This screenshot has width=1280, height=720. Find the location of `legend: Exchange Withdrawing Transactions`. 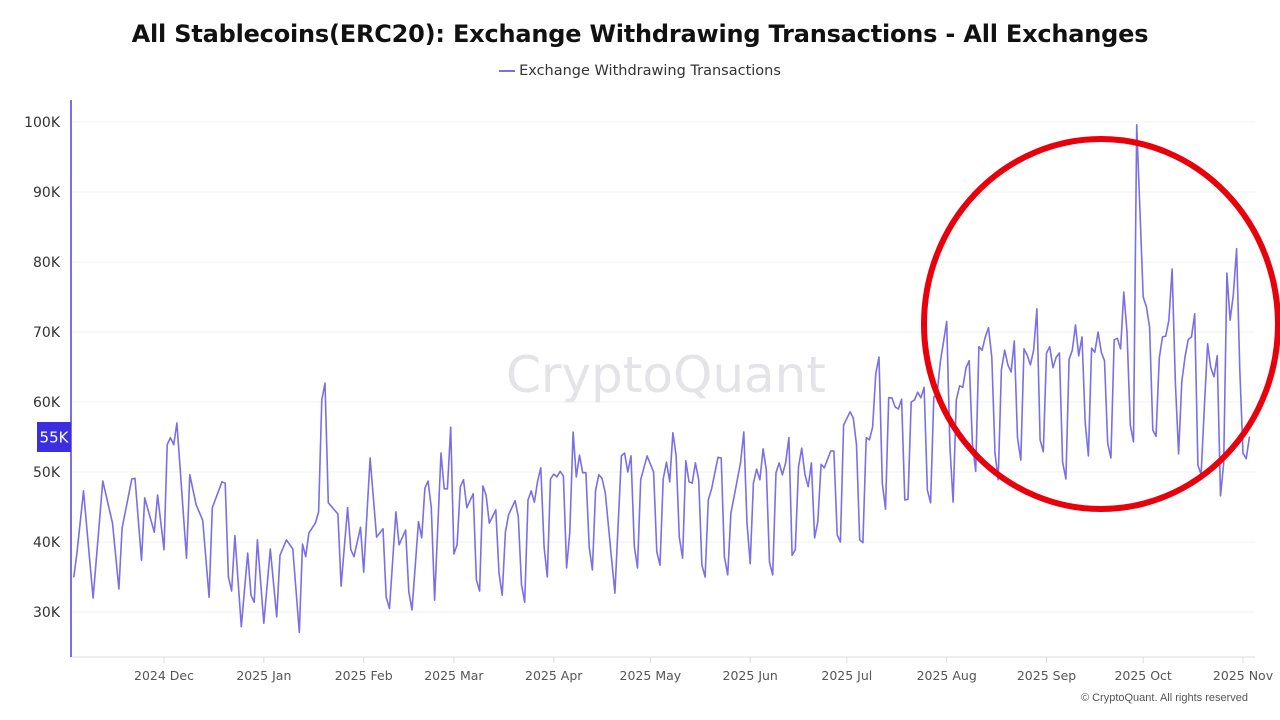

legend: Exchange Withdrawing Transactions is located at coordinates (640, 71).